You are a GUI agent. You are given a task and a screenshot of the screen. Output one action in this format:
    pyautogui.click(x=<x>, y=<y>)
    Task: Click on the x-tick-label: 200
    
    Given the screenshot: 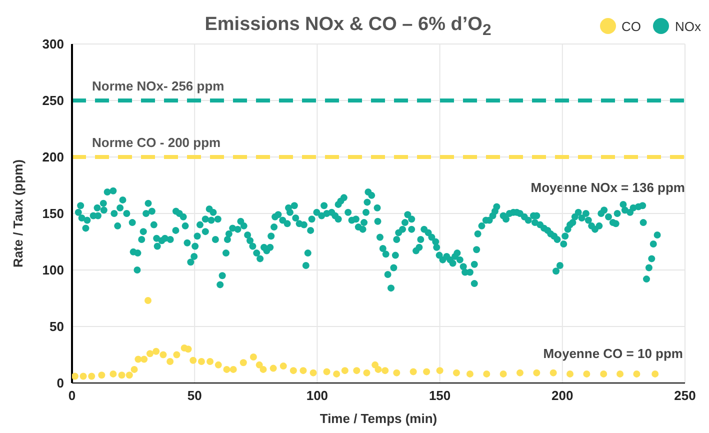 What is the action you would take?
    pyautogui.click(x=563, y=396)
    